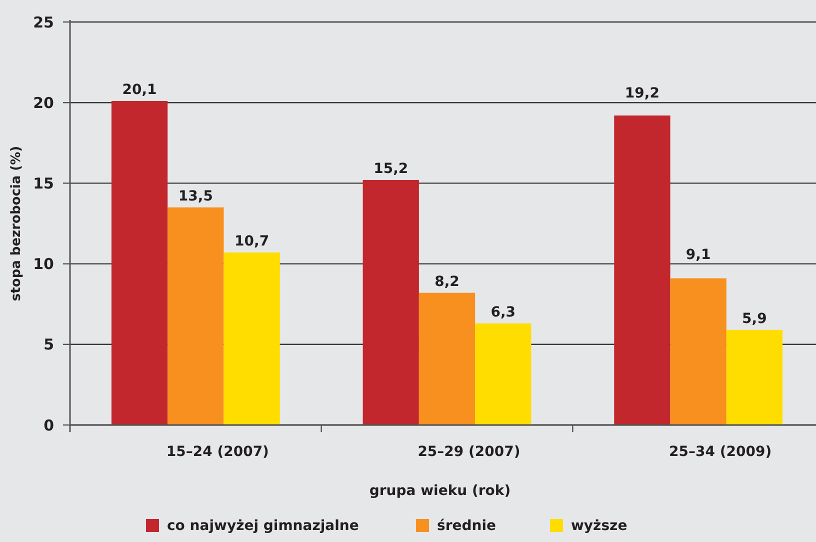  Describe the element at coordinates (466, 526) in the screenshot. I see `legend-label: średnie` at that location.